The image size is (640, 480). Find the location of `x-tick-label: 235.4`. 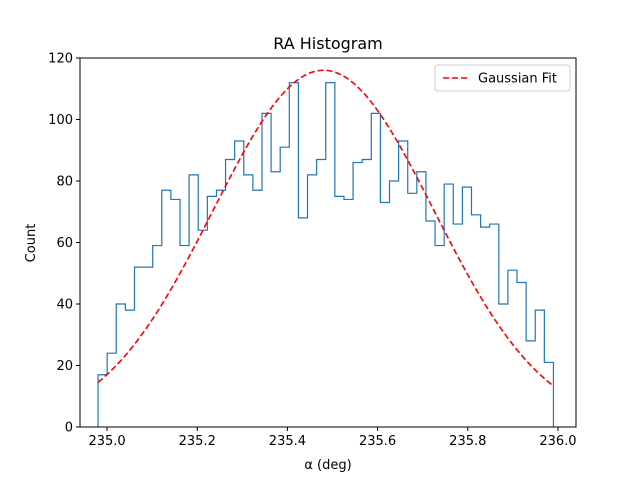

x-tick-label: 235.4 is located at coordinates (287, 441).